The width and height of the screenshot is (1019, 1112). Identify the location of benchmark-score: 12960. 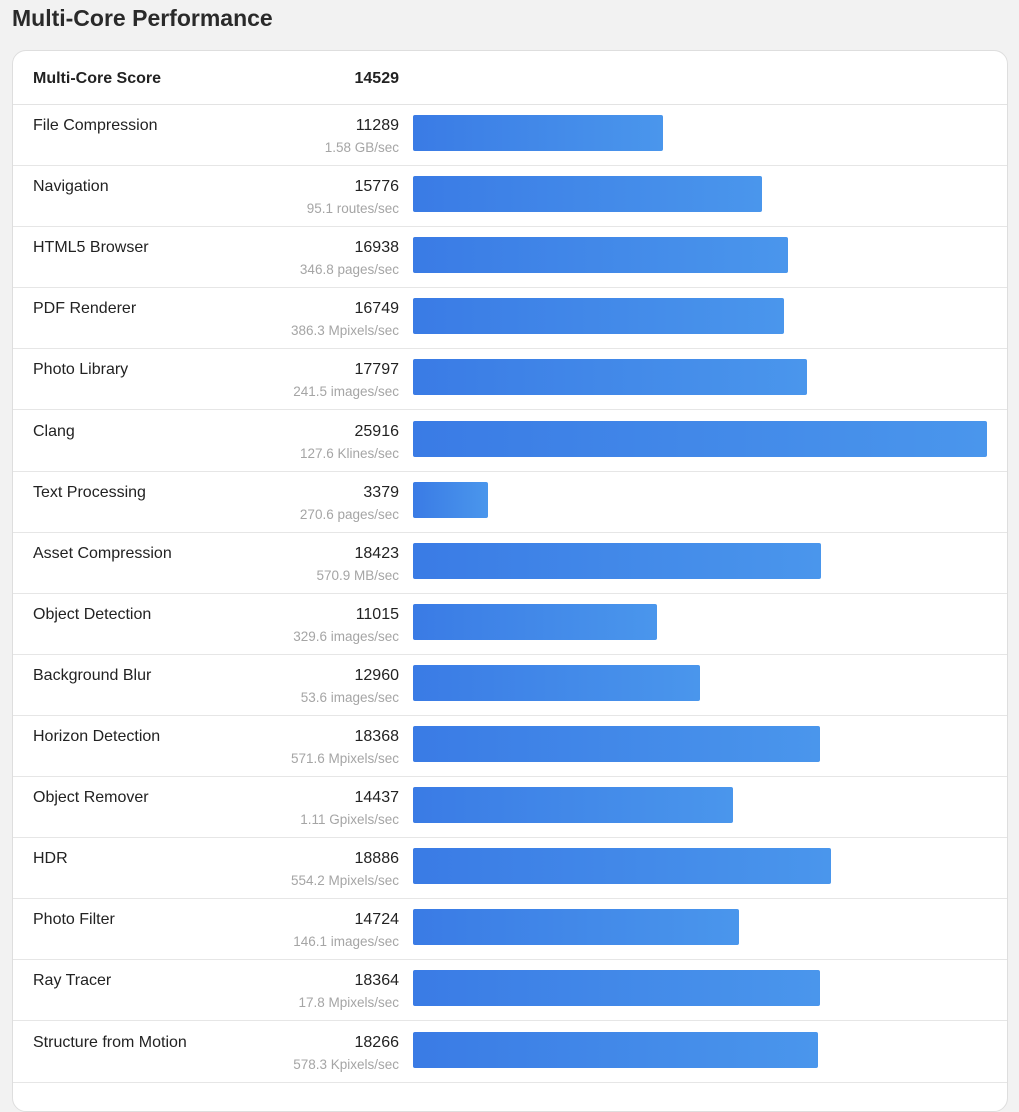
(377, 675).